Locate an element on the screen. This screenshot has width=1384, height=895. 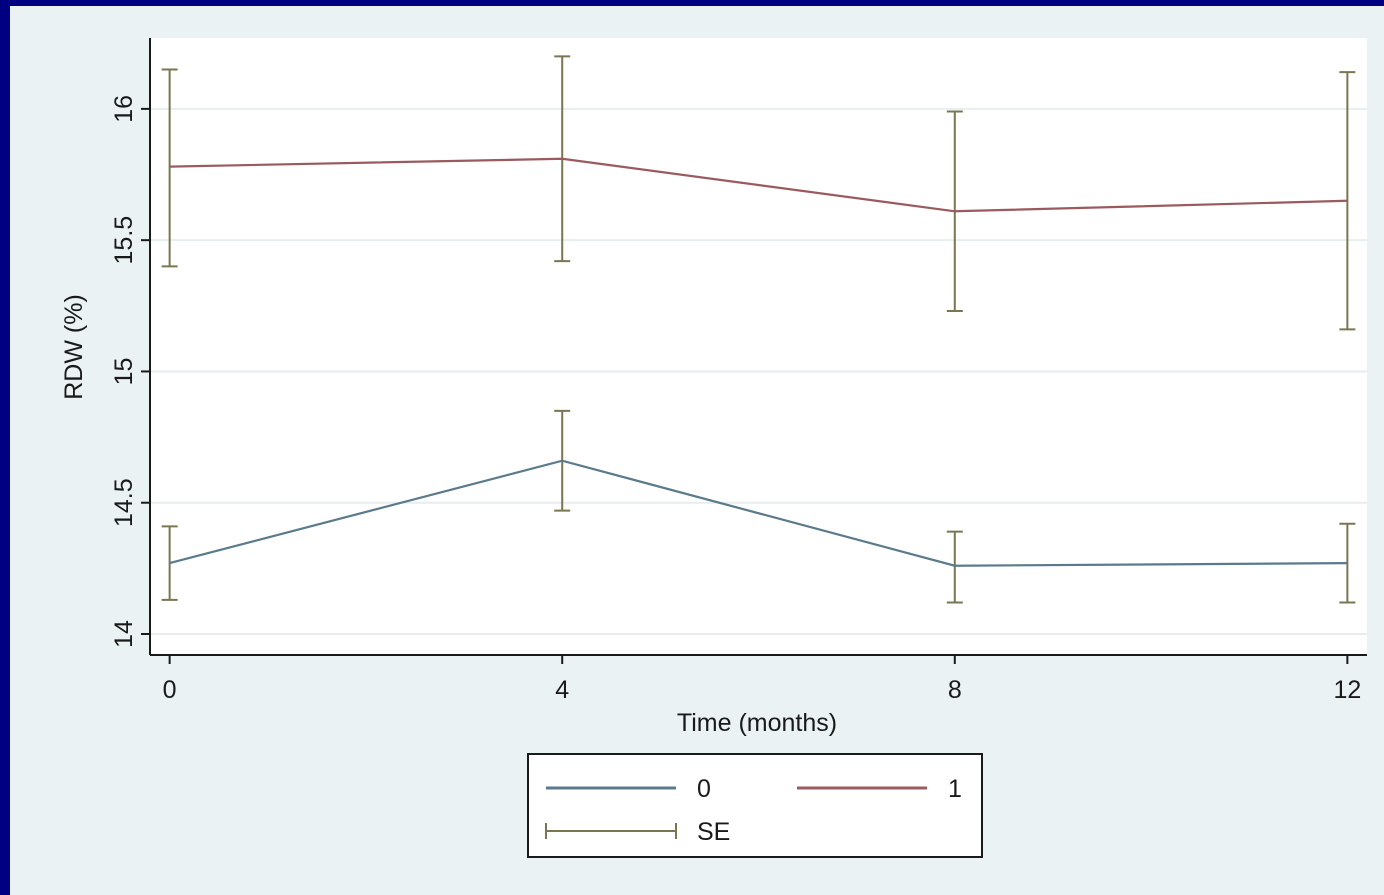
x-axis-ticks: 0 4 8 12 is located at coordinates (762, 679).